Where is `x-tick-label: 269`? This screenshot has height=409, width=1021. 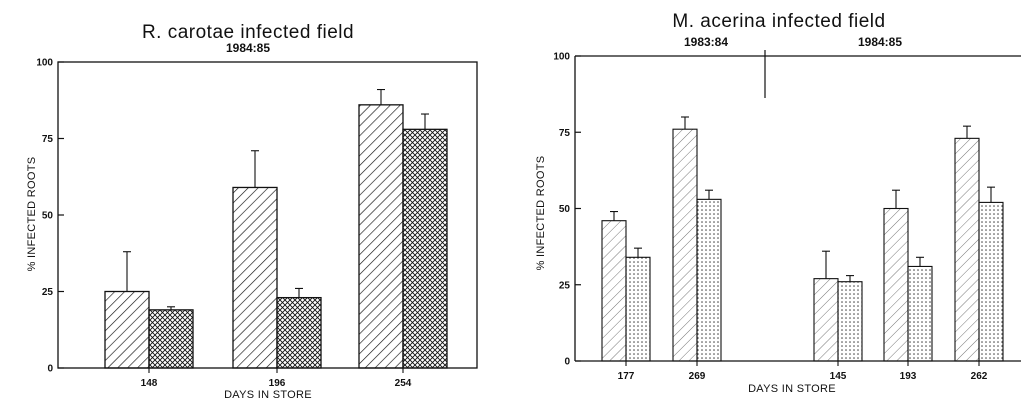
x-tick-label: 269 is located at coordinates (697, 376).